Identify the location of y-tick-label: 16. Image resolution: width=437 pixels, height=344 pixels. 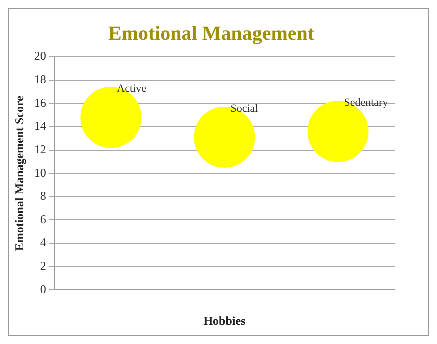
(40, 103).